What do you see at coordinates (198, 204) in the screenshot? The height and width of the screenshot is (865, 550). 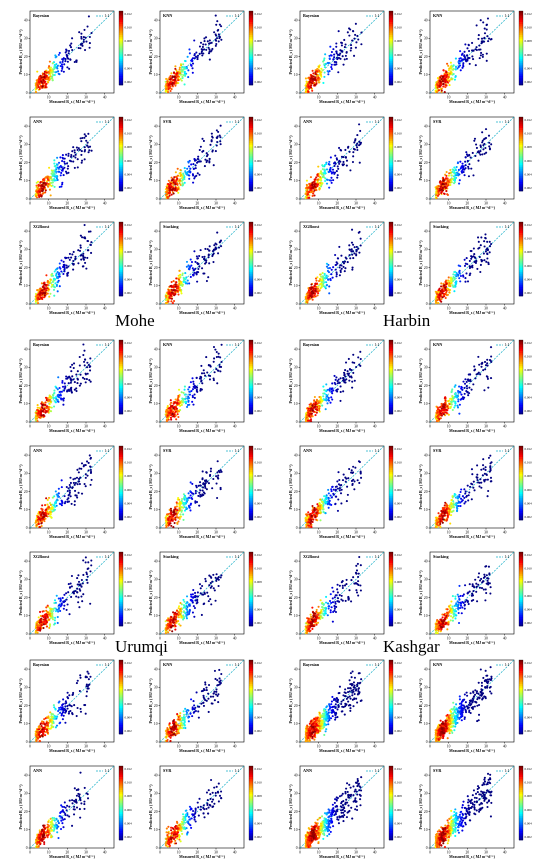 I see `x-tick-label: 20` at bounding box center [198, 204].